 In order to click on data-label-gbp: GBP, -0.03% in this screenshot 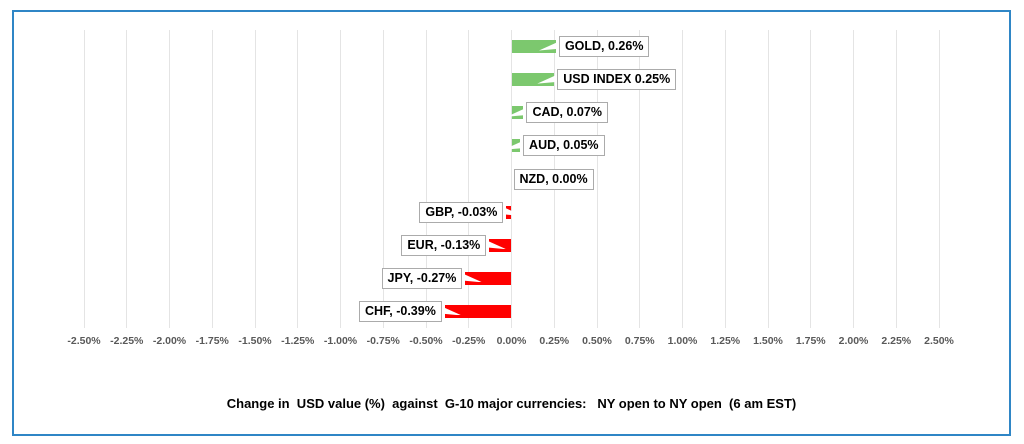, I will do `click(461, 212)`.